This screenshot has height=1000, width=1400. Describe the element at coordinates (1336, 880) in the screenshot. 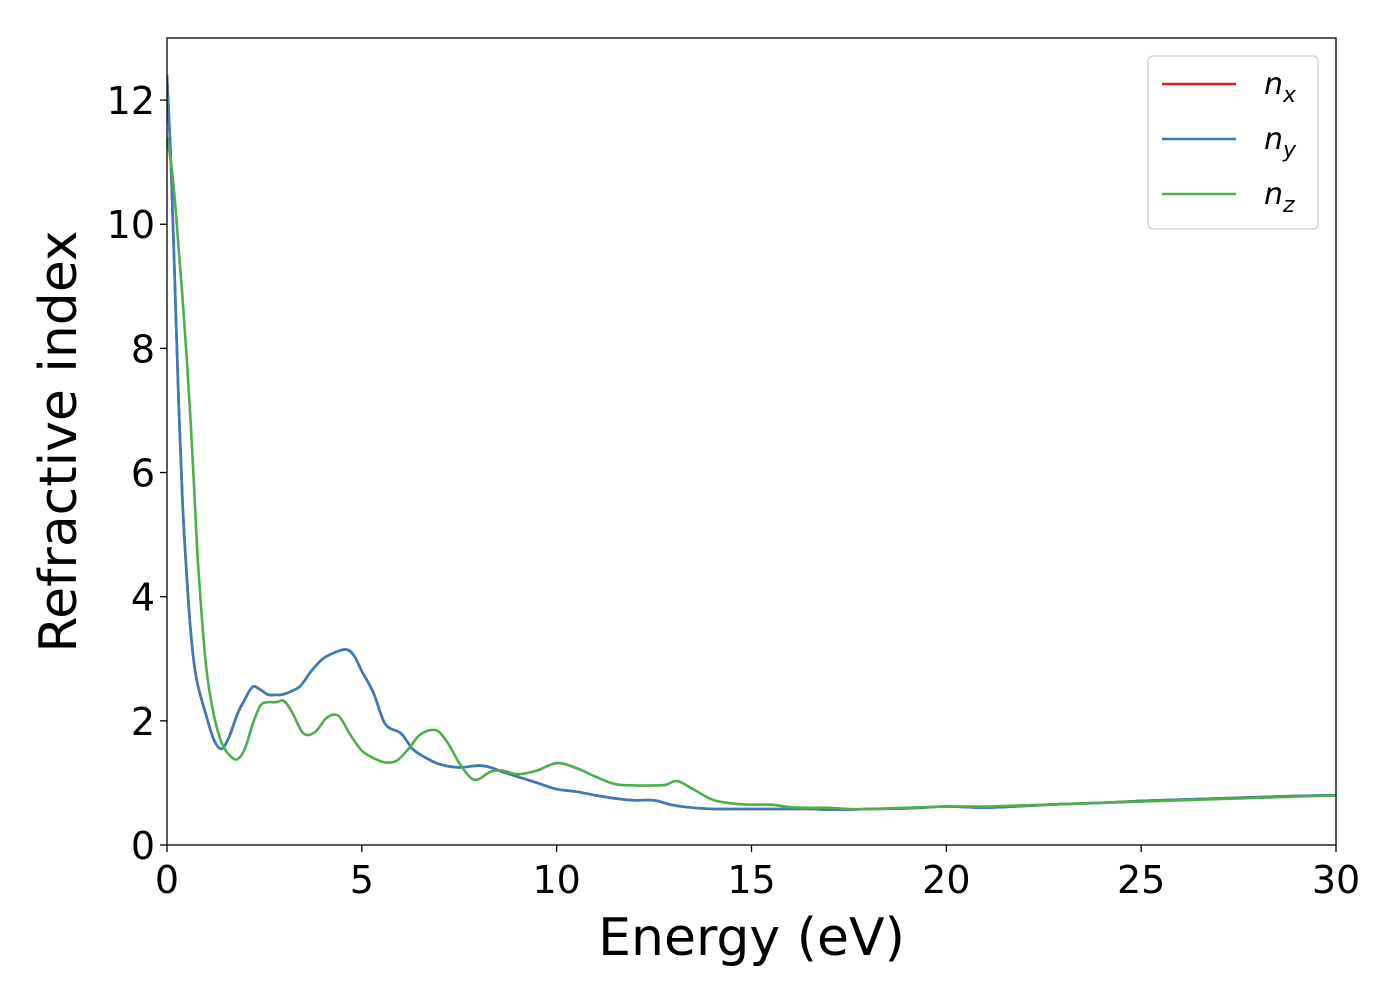

I see `x-tick-label: 30` at that location.